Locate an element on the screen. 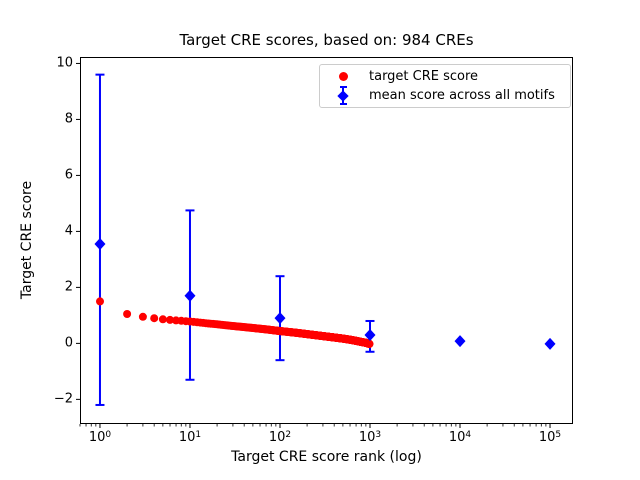 The height and width of the screenshot is (480, 640). y-tick-label: 6 is located at coordinates (68, 175).